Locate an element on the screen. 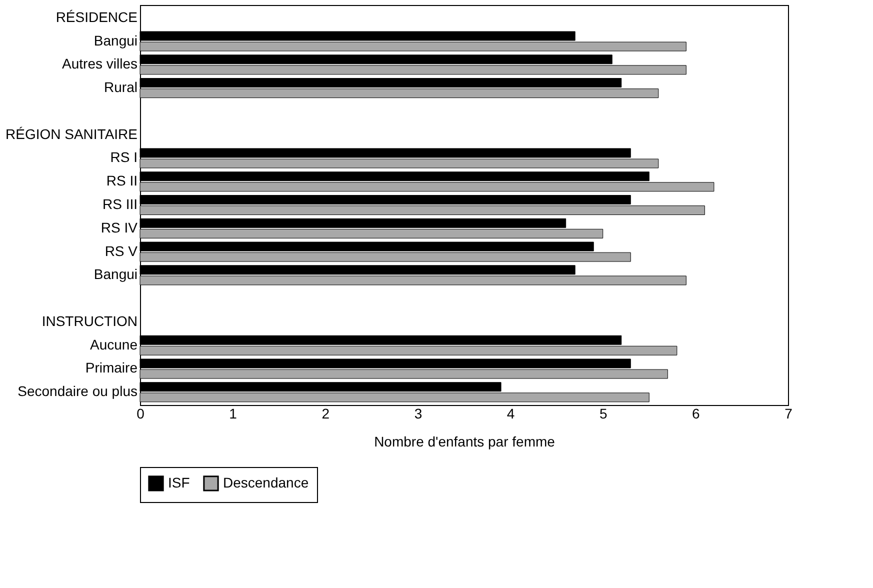 The width and height of the screenshot is (873, 588). y-tick-label: RS I is located at coordinates (124, 157).